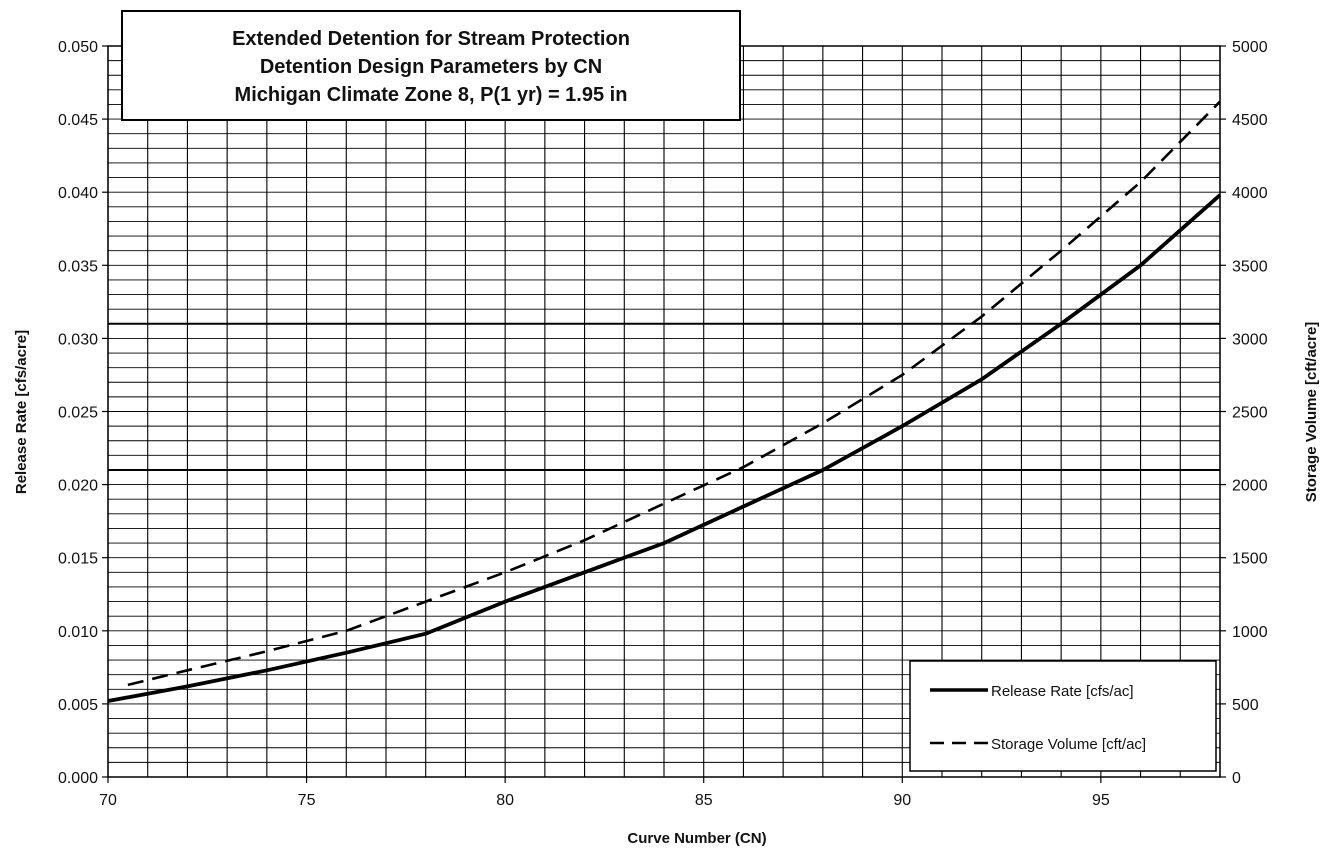 The width and height of the screenshot is (1335, 848). I want to click on y-left-tick-label: 0.050, so click(78, 47).